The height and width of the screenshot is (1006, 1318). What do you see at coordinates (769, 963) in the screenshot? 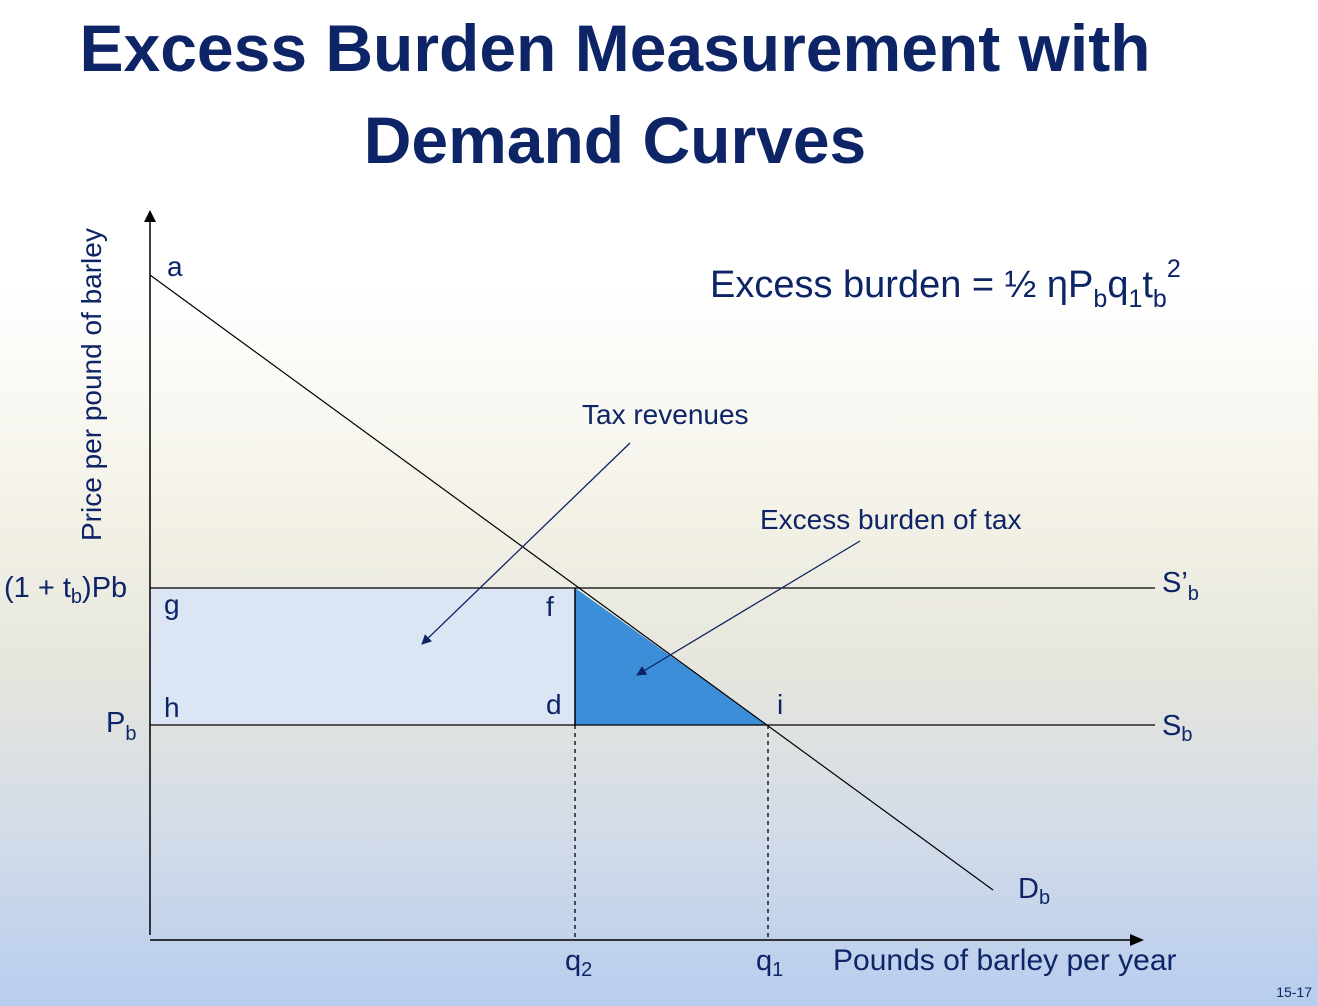
I see `q1-label: q1` at bounding box center [769, 963].